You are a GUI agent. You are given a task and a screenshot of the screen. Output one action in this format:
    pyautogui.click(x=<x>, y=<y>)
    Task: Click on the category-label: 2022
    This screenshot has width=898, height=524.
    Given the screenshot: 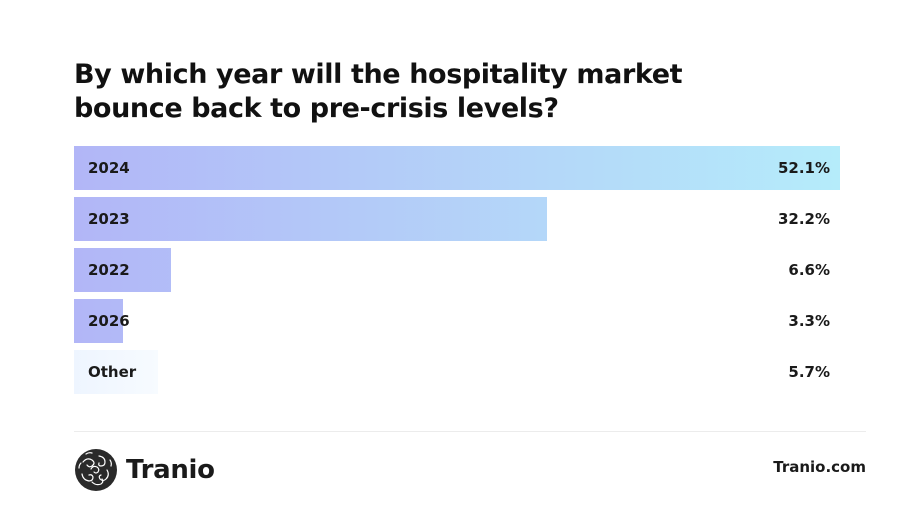 What is the action you would take?
    pyautogui.click(x=109, y=270)
    